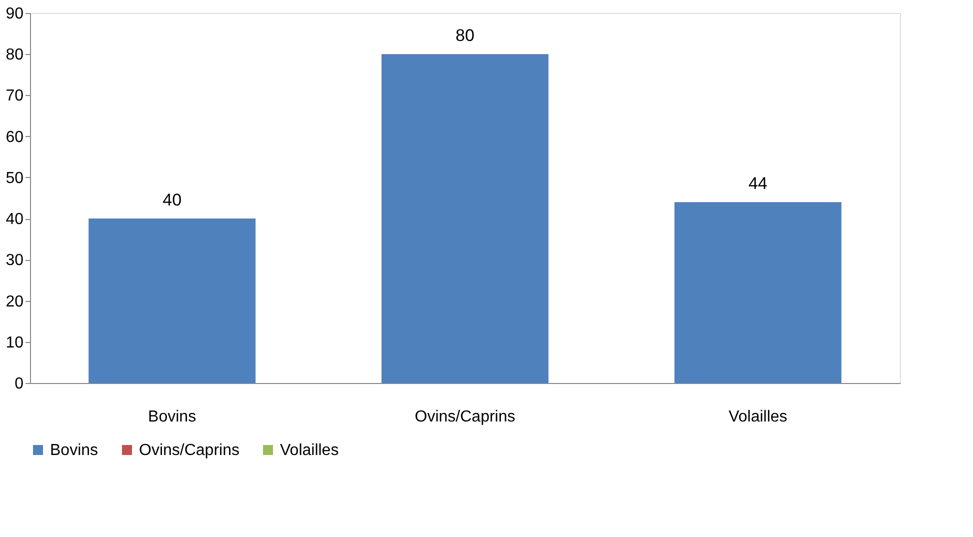 Image resolution: width=973 pixels, height=537 pixels. I want to click on data-label: 44, so click(758, 184).